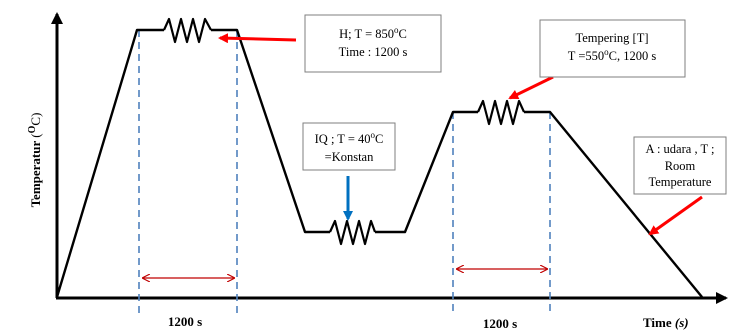 Image resolution: width=740 pixels, height=333 pixels. I want to click on quenching-hold-zigzag, so click(352, 232).